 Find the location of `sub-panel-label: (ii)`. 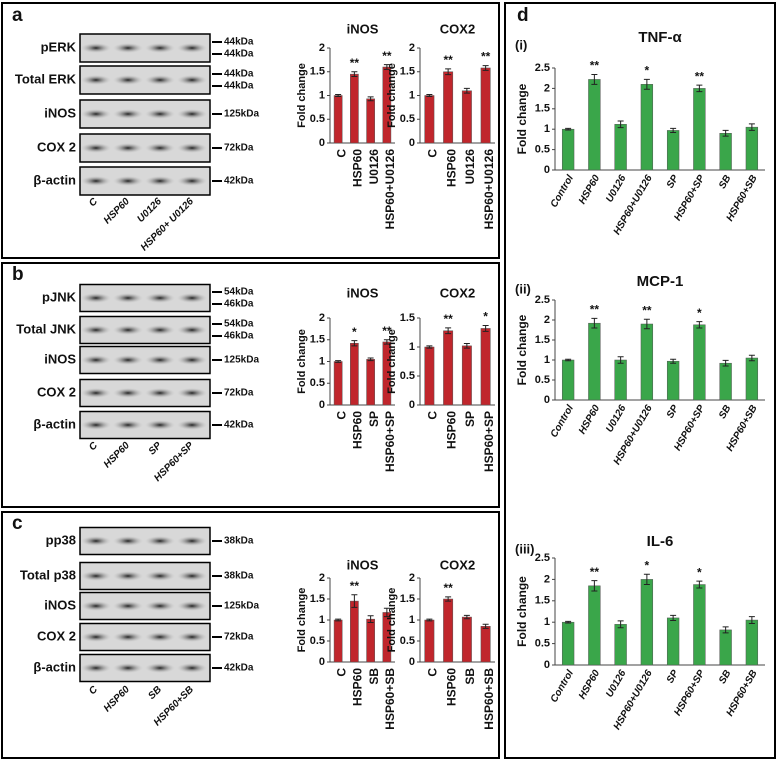

sub-panel-label: (ii) is located at coordinates (523, 288).